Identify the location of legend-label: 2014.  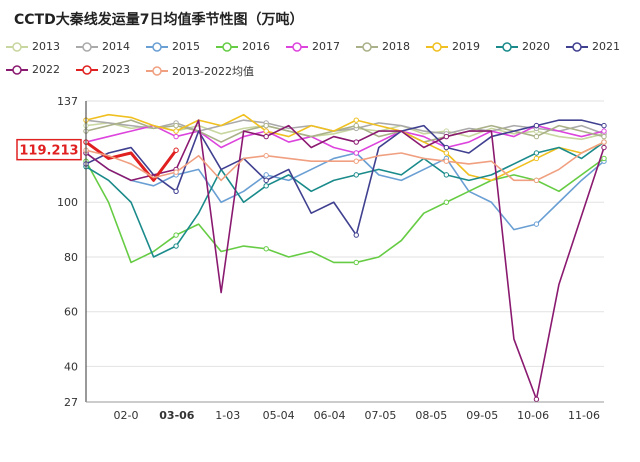
(116, 46).